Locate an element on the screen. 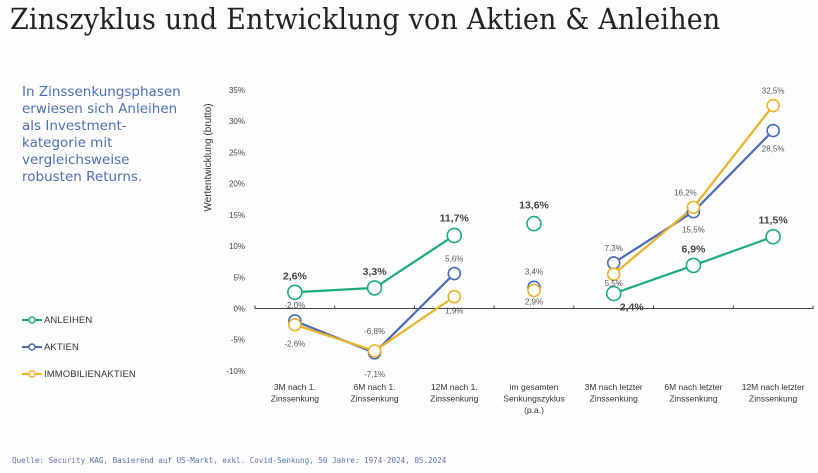 The image size is (818, 473). data-label: -6,8% is located at coordinates (374, 331).